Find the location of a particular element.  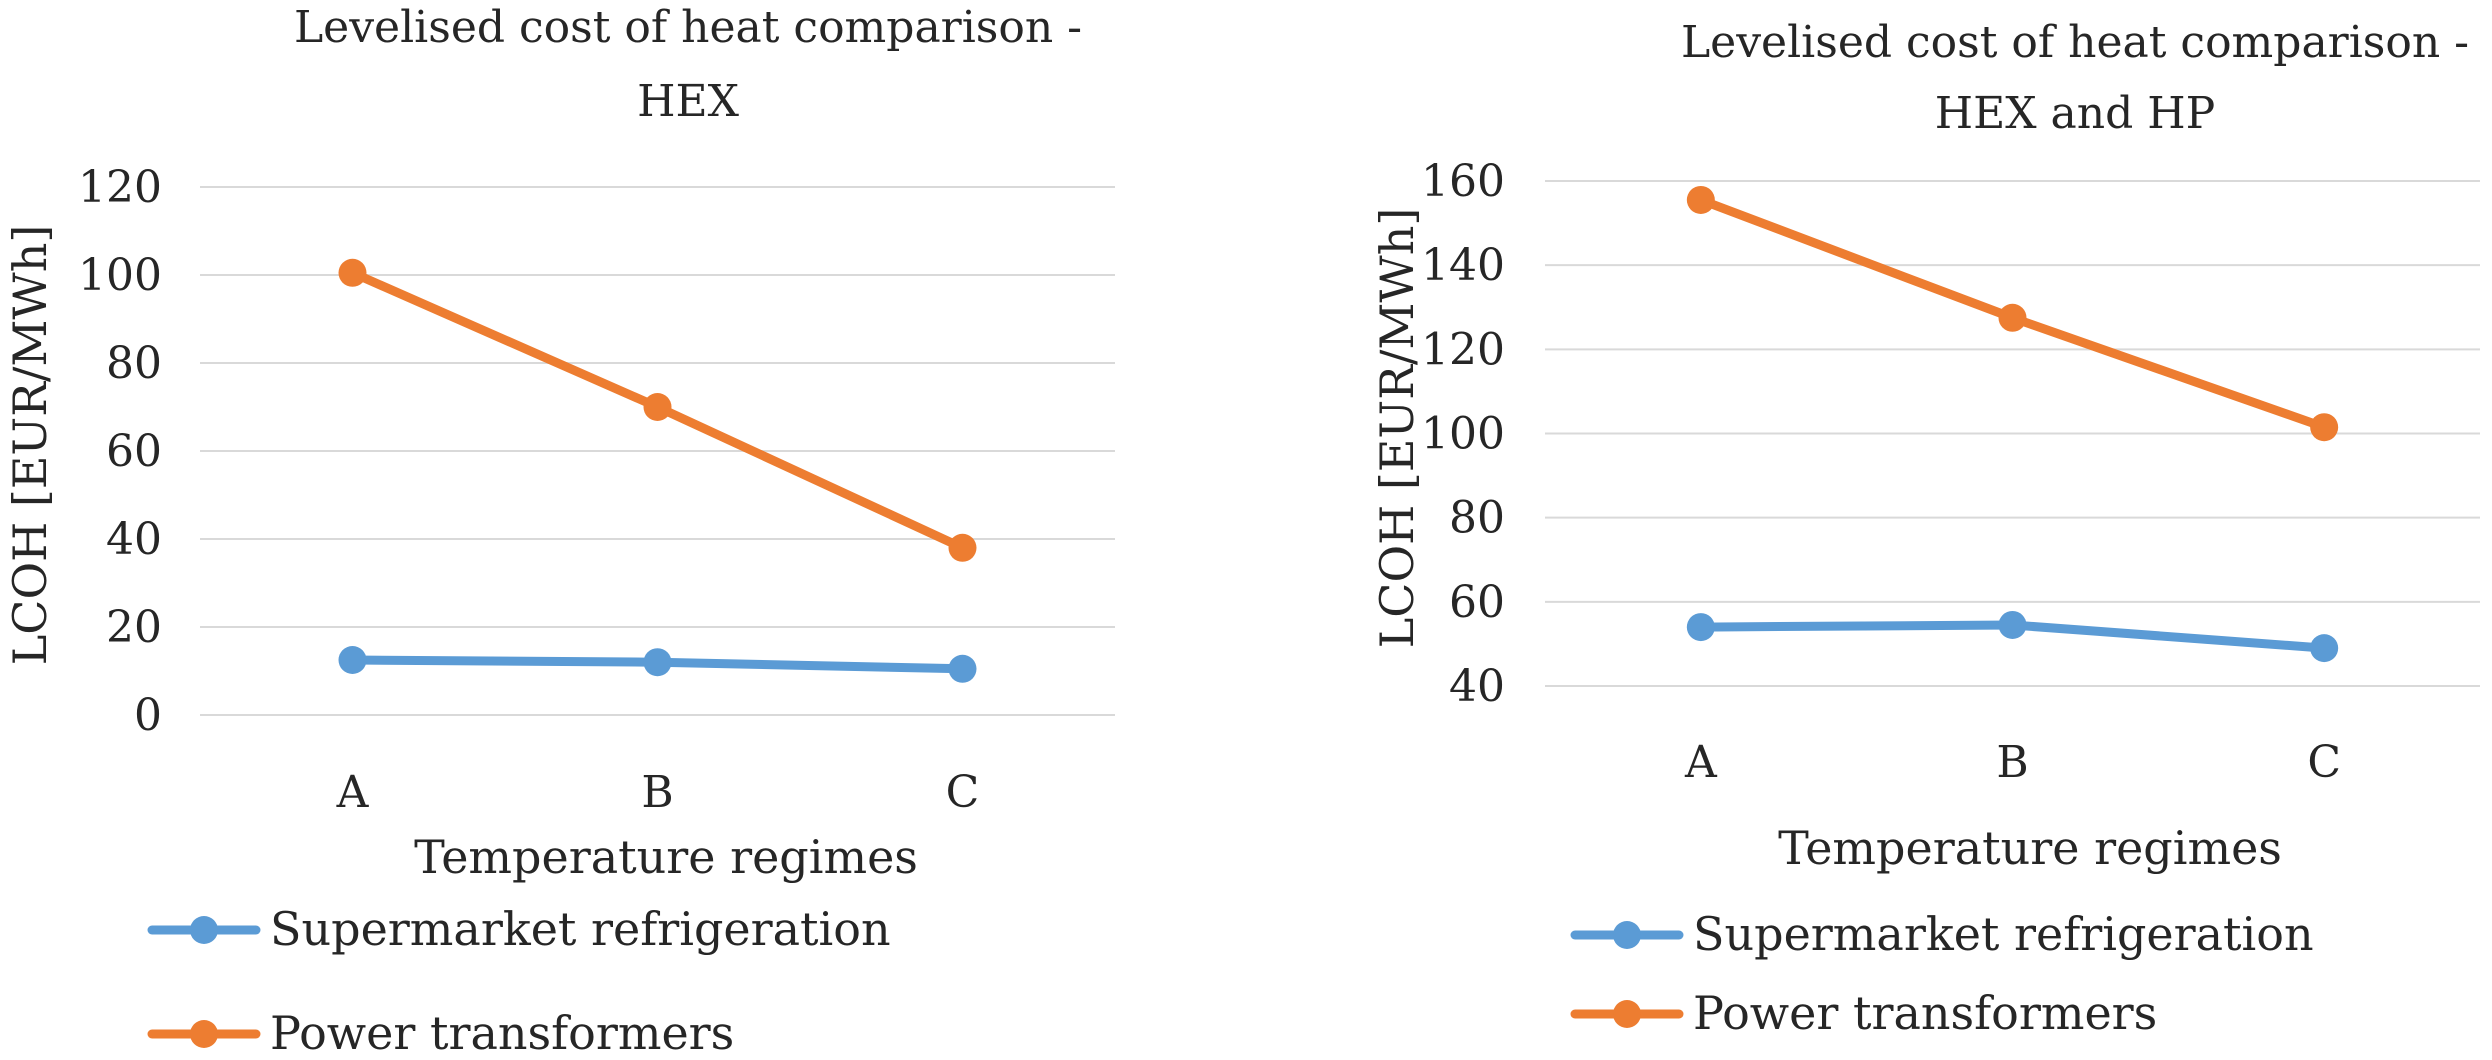

y-tick-labels: 0 20 40 60 80 100 120 is located at coordinates (120, 451).